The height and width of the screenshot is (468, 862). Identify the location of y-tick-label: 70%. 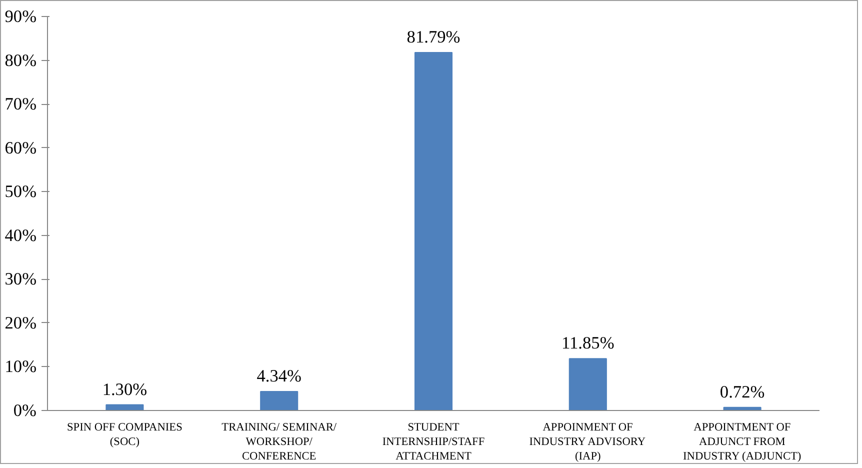
(20, 104).